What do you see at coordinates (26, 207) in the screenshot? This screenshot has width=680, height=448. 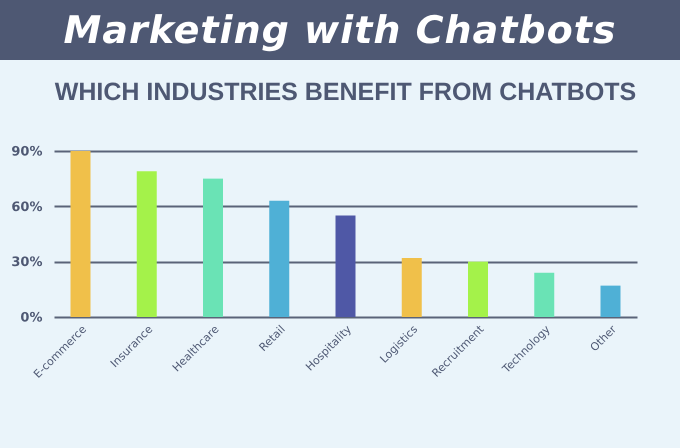 I see `y-tick-label: 60%` at bounding box center [26, 207].